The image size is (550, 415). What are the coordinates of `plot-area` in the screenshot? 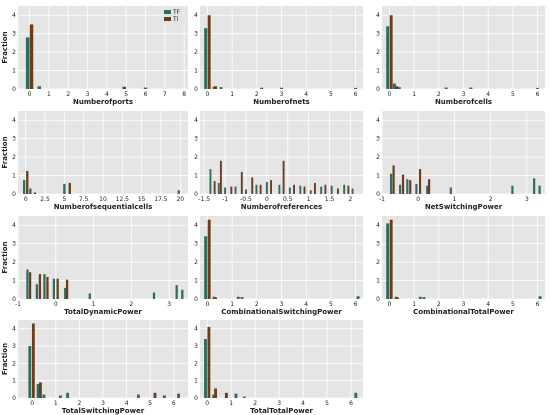 It's located at (281, 359).